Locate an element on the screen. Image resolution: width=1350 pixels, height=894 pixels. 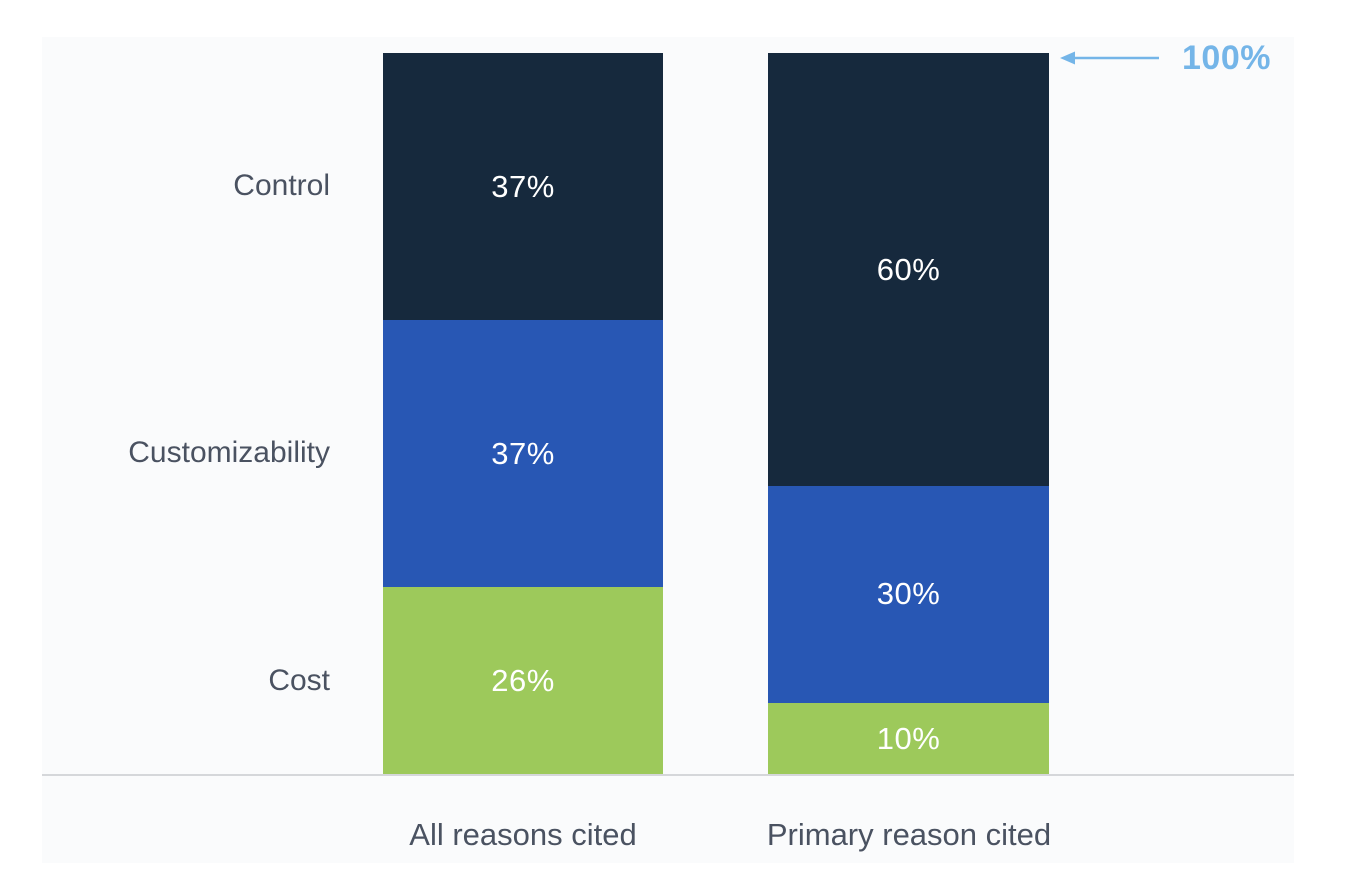
value-label: 26% is located at coordinates (523, 681).